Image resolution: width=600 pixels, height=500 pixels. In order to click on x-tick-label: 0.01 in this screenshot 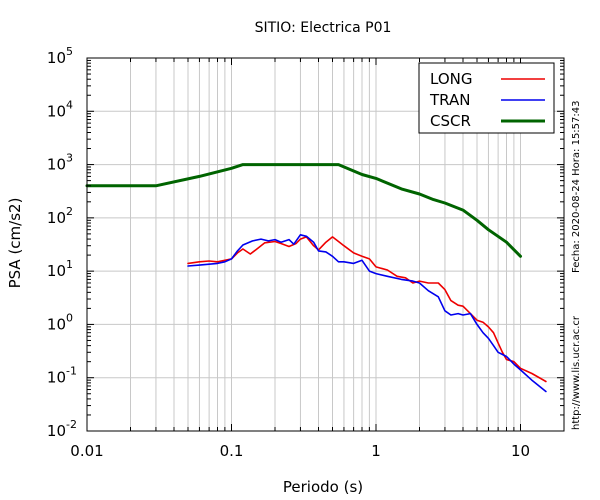, I will do `click(86, 451)`.